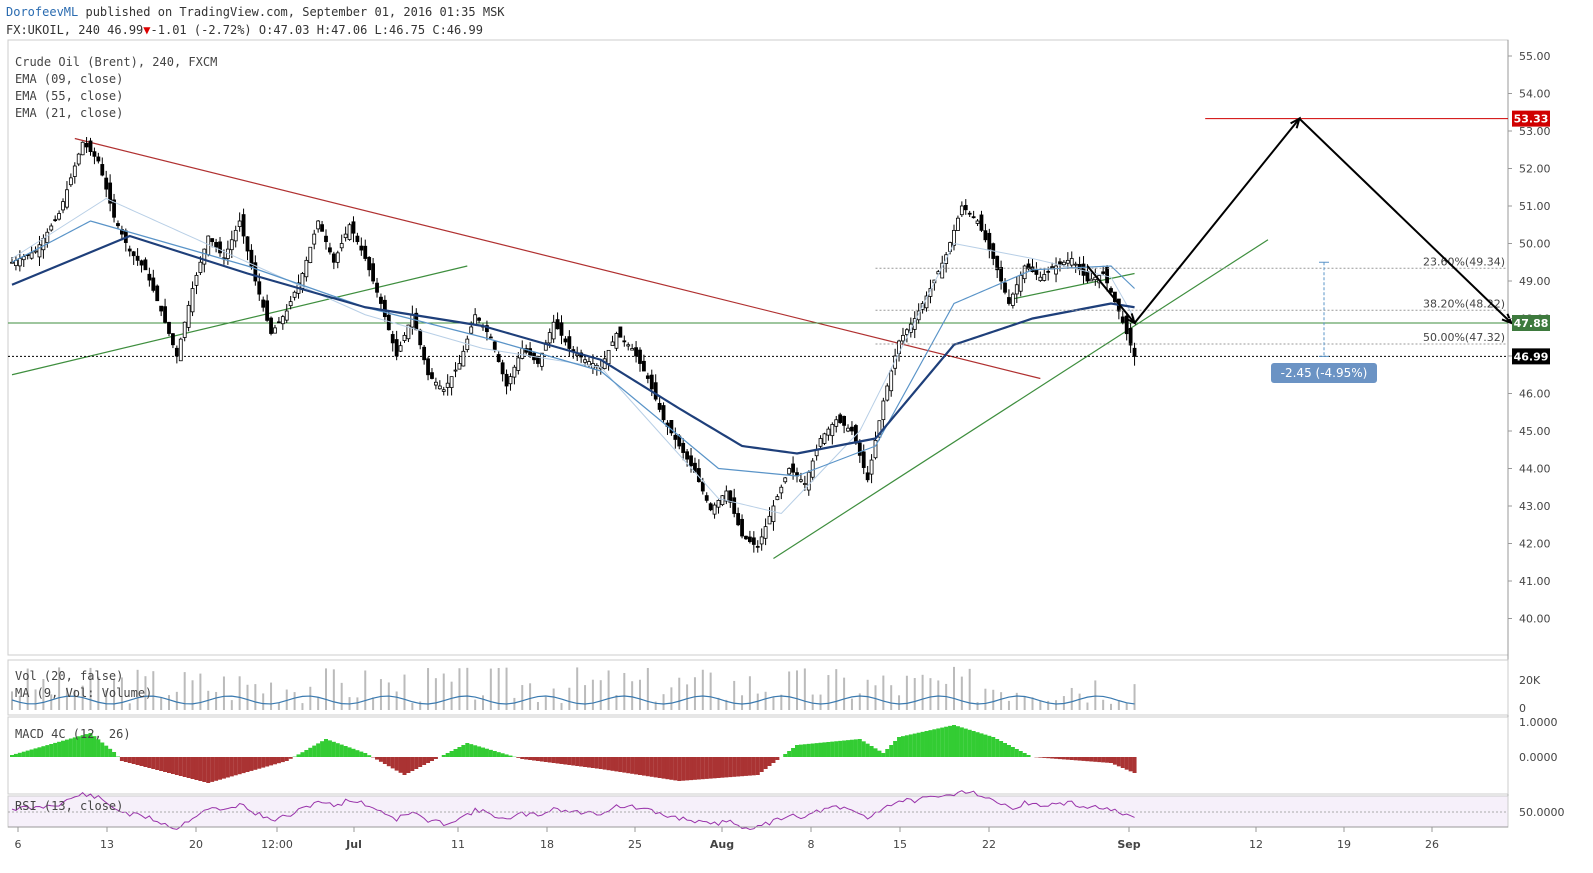  Describe the element at coordinates (342, 30) in the screenshot. I see `high-value: H:47.06` at that location.